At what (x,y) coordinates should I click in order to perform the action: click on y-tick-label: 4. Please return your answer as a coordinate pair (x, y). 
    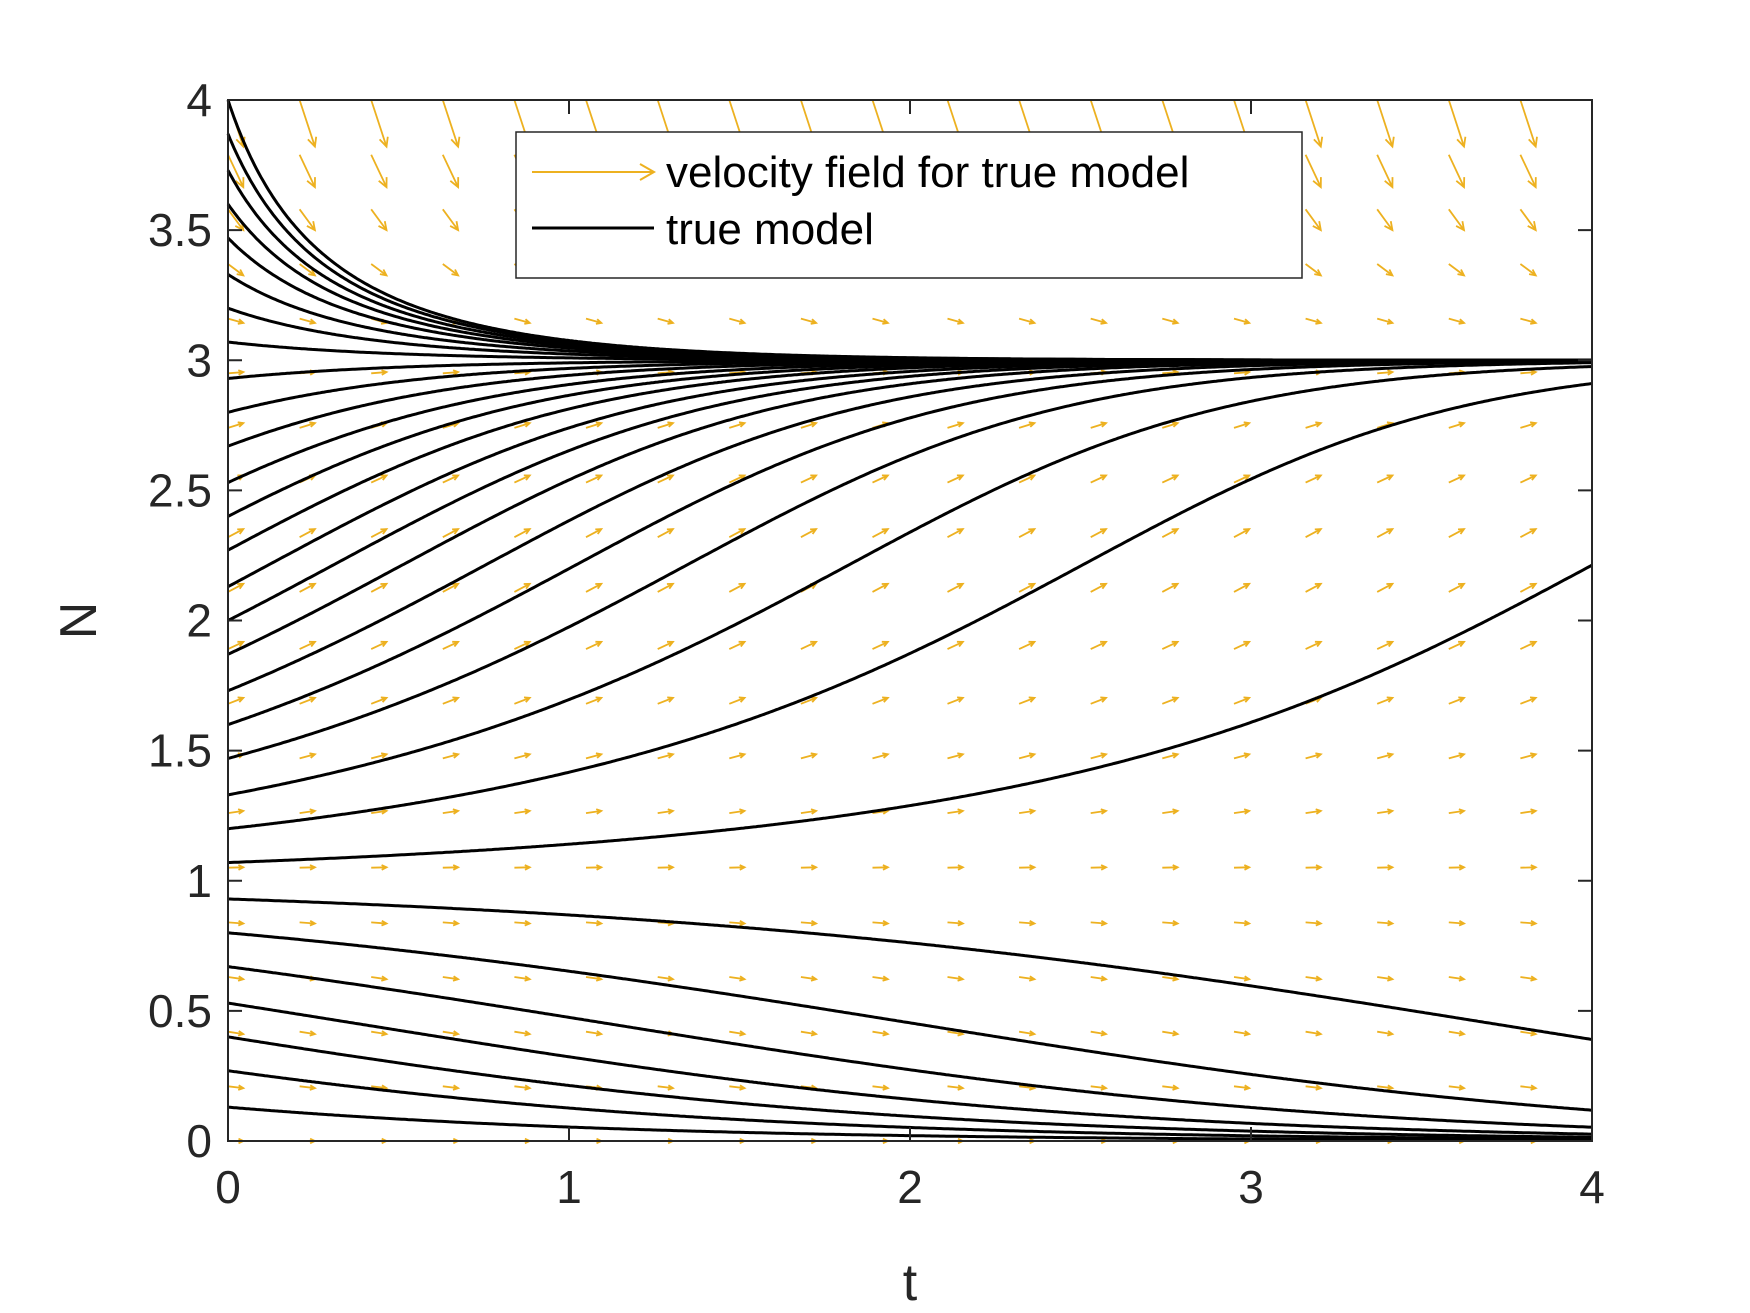
    Looking at the image, I should click on (199, 100).